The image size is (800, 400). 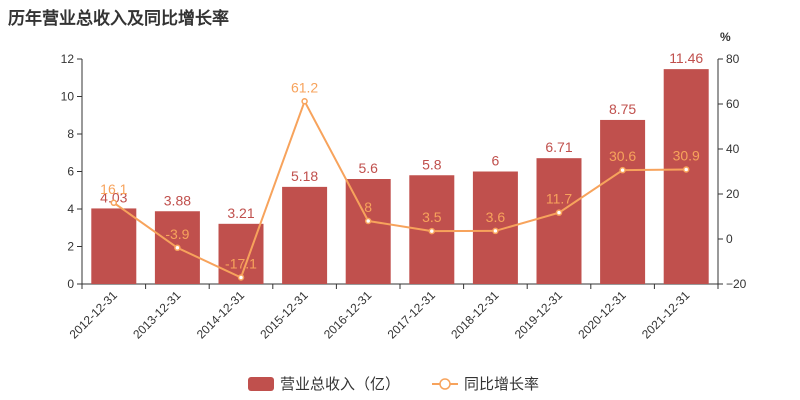 I want to click on x-tick-label: 2020-12-31, so click(x=602, y=315).